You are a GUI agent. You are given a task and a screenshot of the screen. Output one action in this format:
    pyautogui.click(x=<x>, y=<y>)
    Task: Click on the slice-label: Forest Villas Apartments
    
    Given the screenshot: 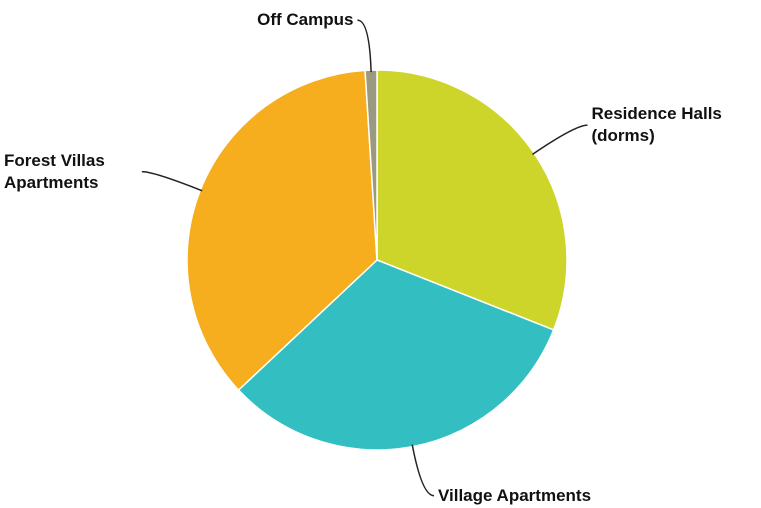 What is the action you would take?
    pyautogui.click(x=54, y=171)
    